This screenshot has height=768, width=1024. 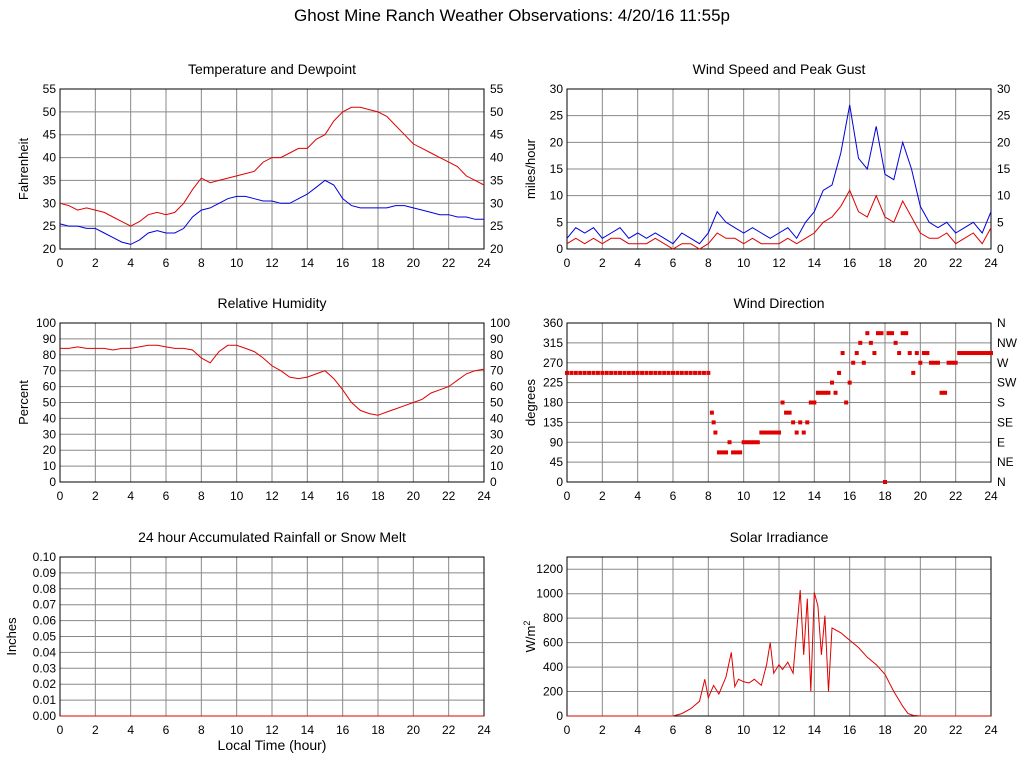 What do you see at coordinates (1000, 222) in the screenshot?
I see `right-axis-label: 5` at bounding box center [1000, 222].